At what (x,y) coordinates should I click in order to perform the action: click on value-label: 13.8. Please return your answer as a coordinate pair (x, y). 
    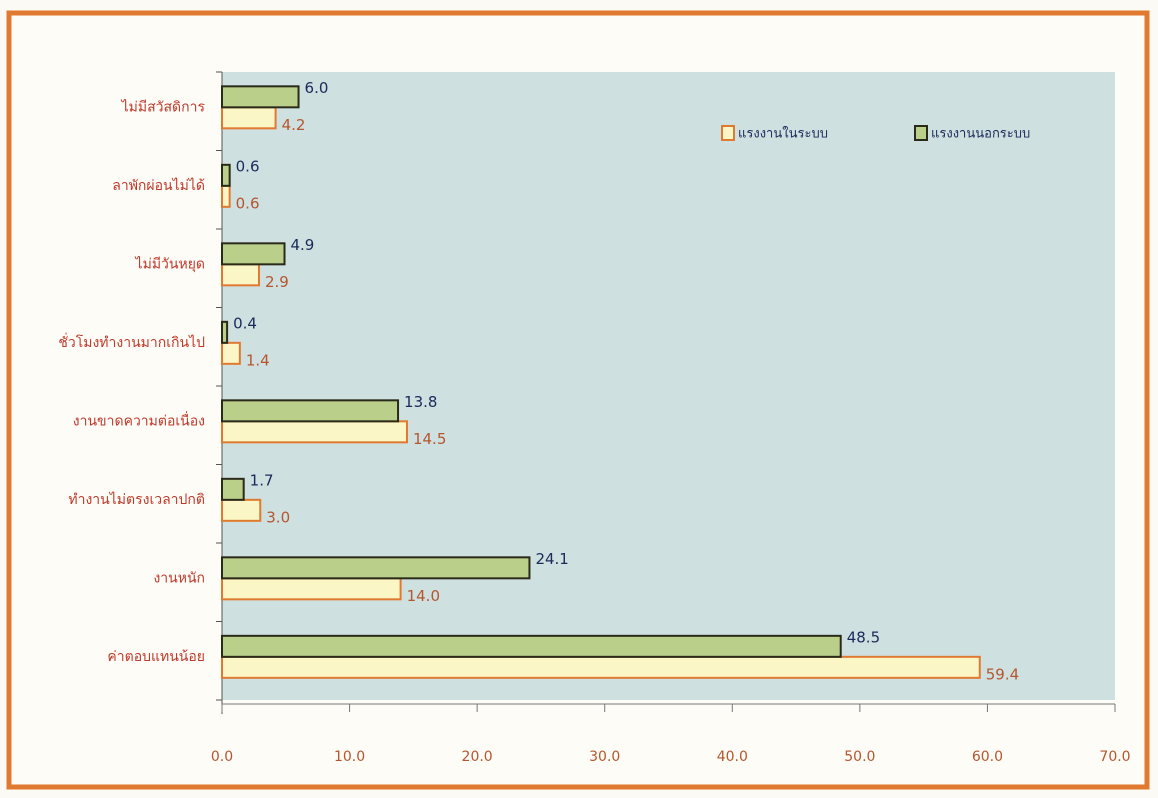
    Looking at the image, I should click on (420, 402).